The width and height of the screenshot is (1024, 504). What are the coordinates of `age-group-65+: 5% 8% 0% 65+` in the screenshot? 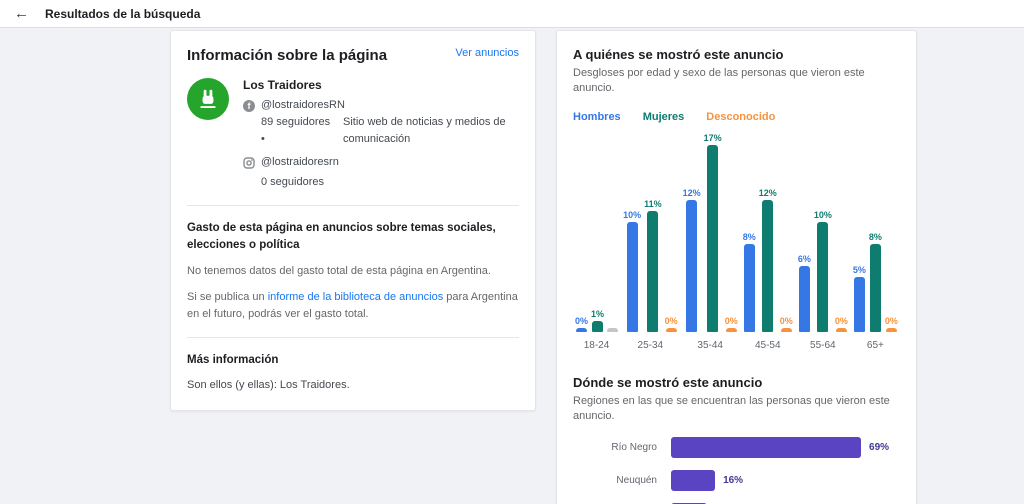 It's located at (875, 243).